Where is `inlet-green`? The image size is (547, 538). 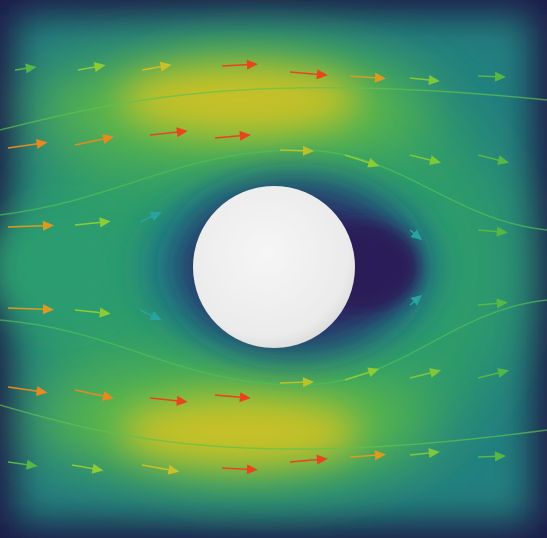
inlet-green is located at coordinates (65, 267).